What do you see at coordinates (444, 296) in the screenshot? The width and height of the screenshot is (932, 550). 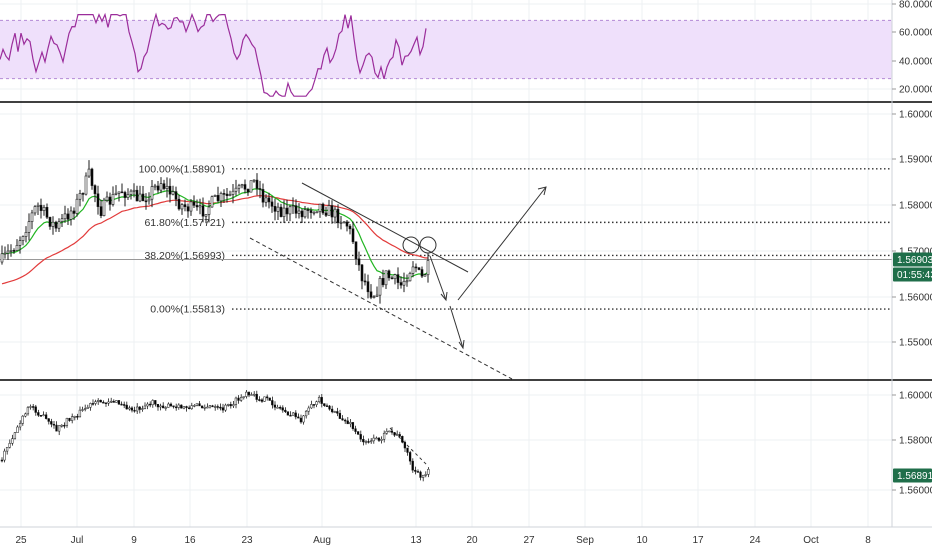 I see `arrow-down-1-head` at bounding box center [444, 296].